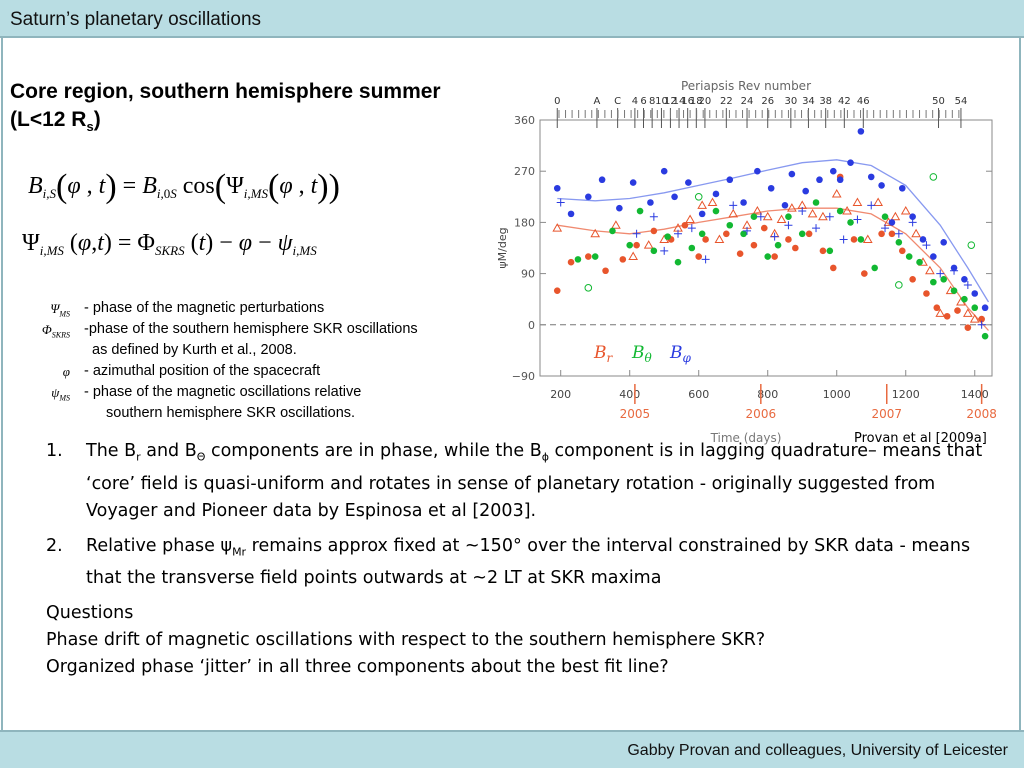 The image size is (1024, 768). What do you see at coordinates (635, 101) in the screenshot?
I see `rev-tick-label: 4` at bounding box center [635, 101].